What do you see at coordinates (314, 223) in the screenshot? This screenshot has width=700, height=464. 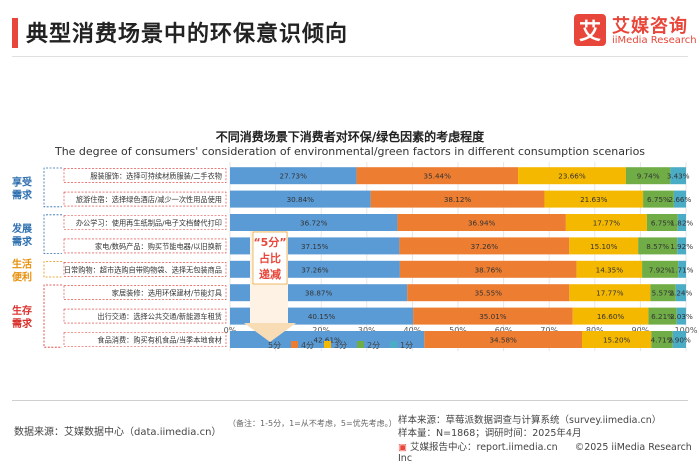 I see `data-label: 36.72%` at bounding box center [314, 223].